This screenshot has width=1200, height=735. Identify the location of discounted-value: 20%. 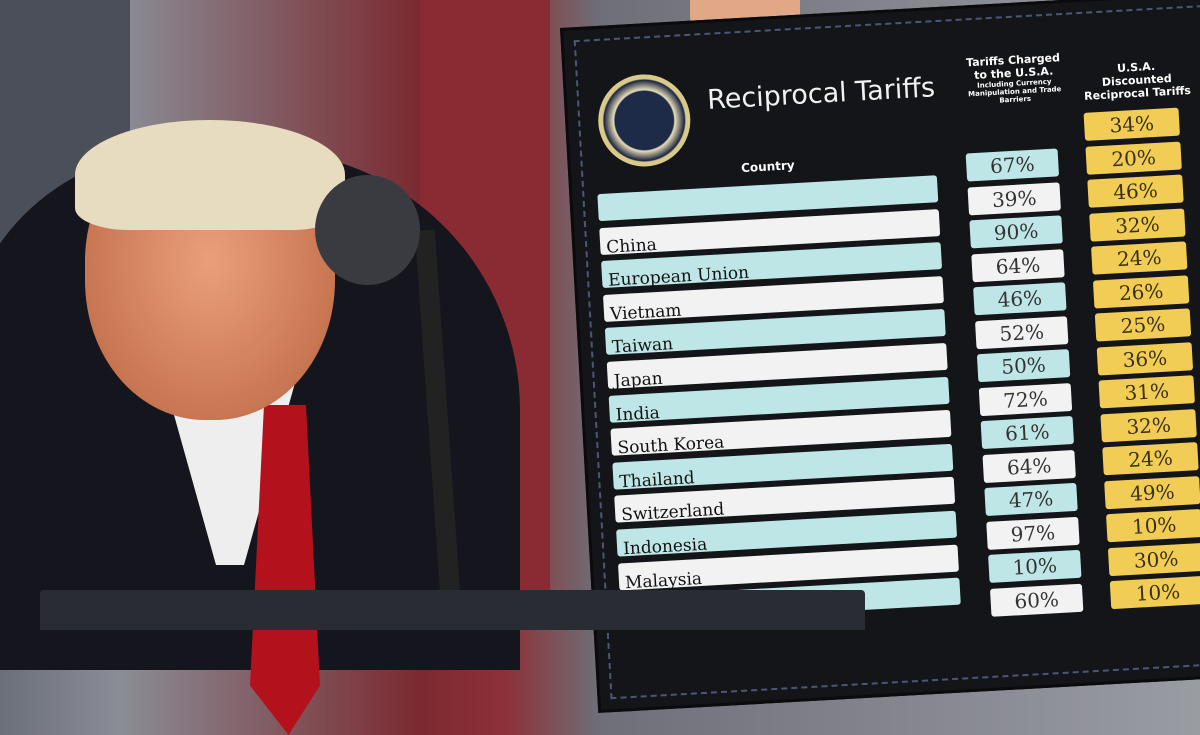
(1133, 158).